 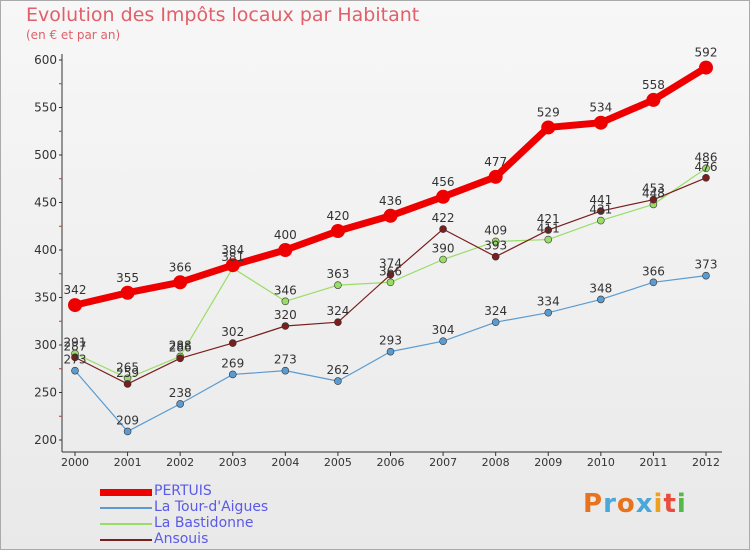 I want to click on data-label-pertuis-2001: 355, so click(x=127, y=278).